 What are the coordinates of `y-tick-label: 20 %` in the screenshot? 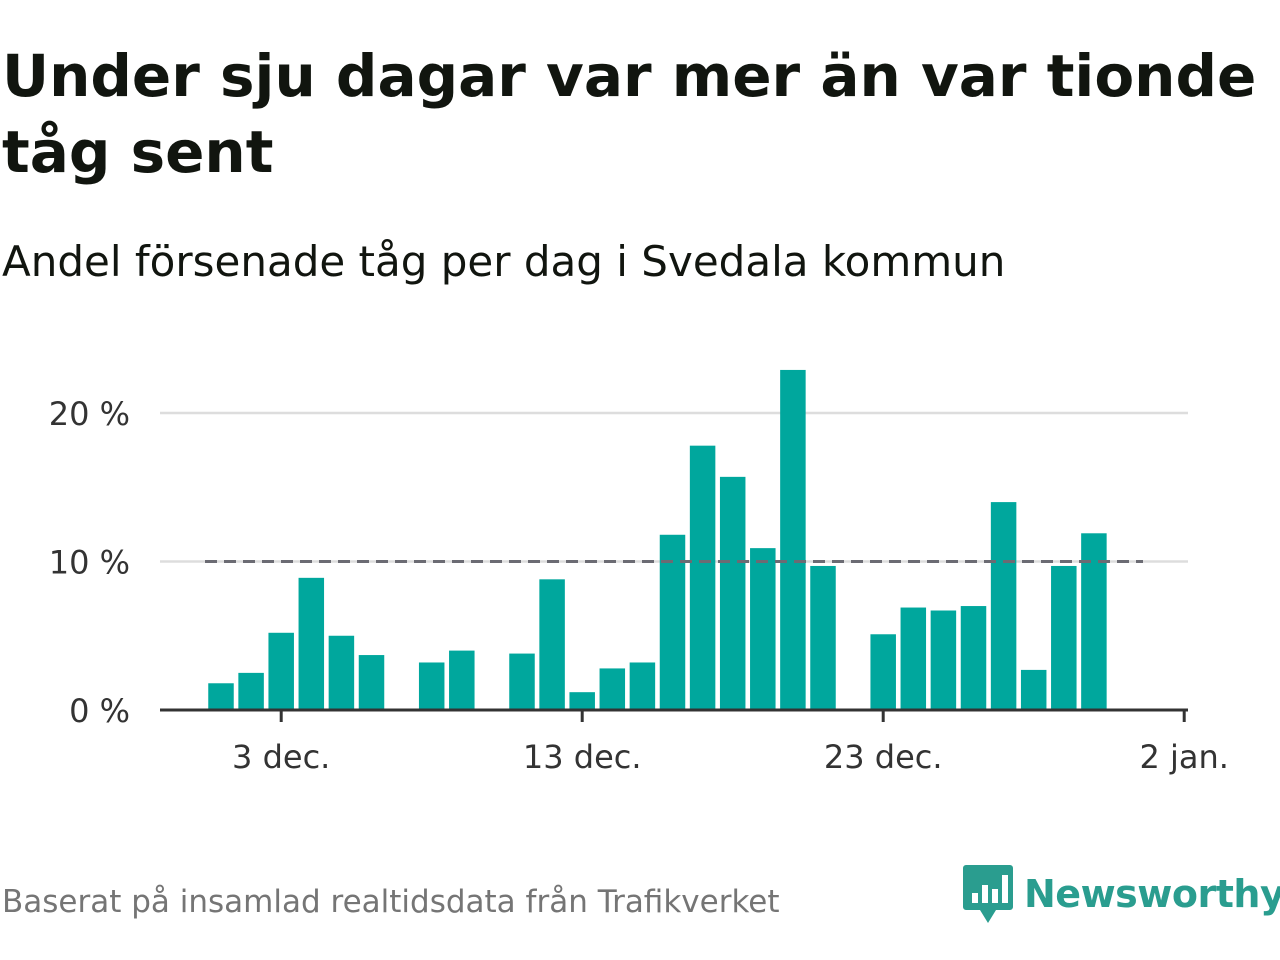 It's located at (89, 414).